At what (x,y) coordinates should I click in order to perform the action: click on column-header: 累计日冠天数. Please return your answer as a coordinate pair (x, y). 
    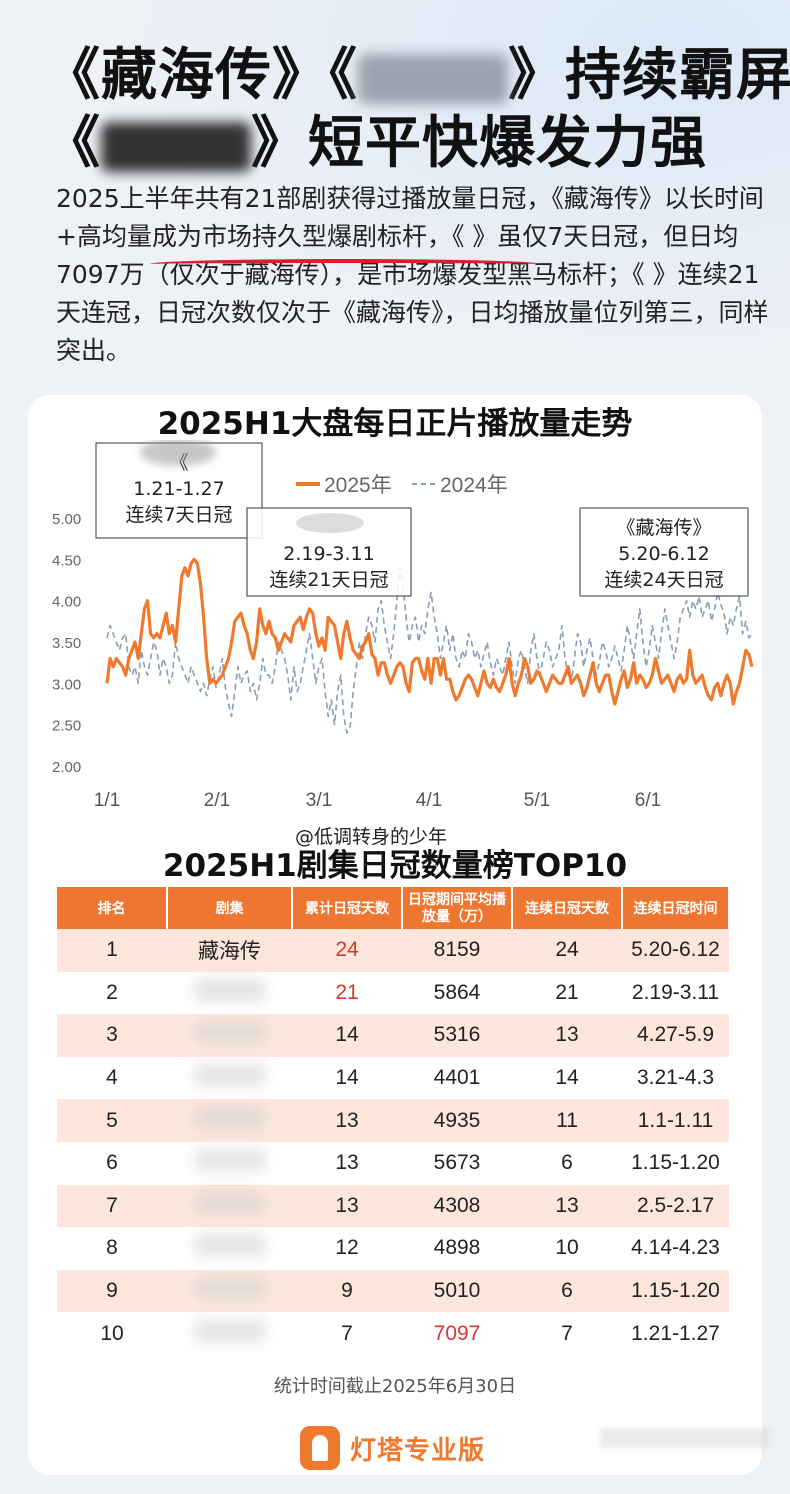
    Looking at the image, I should click on (347, 908).